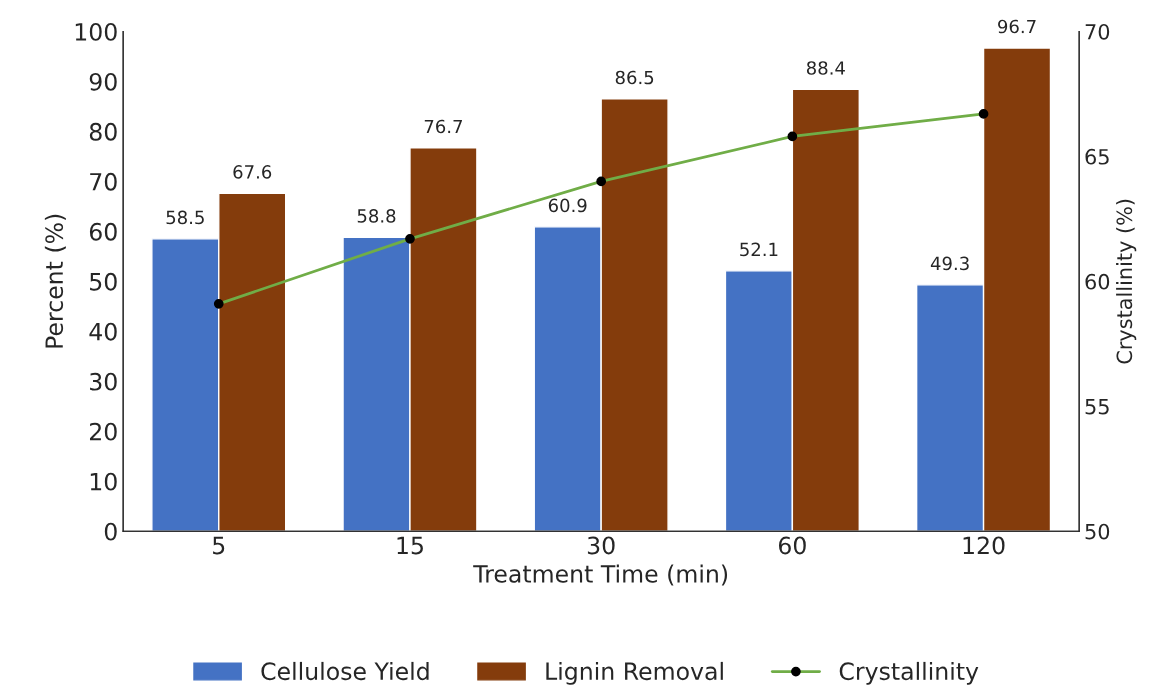 The height and width of the screenshot is (699, 1173). I want to click on data-label: 52.1, so click(759, 249).